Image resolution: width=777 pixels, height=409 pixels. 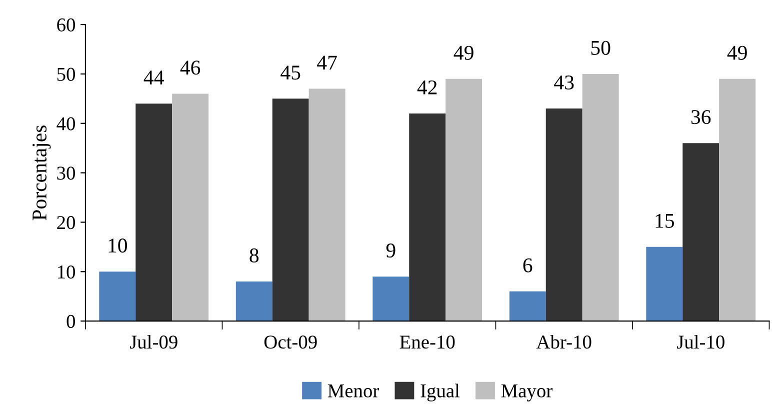 I want to click on data-label: 43, so click(x=564, y=82).